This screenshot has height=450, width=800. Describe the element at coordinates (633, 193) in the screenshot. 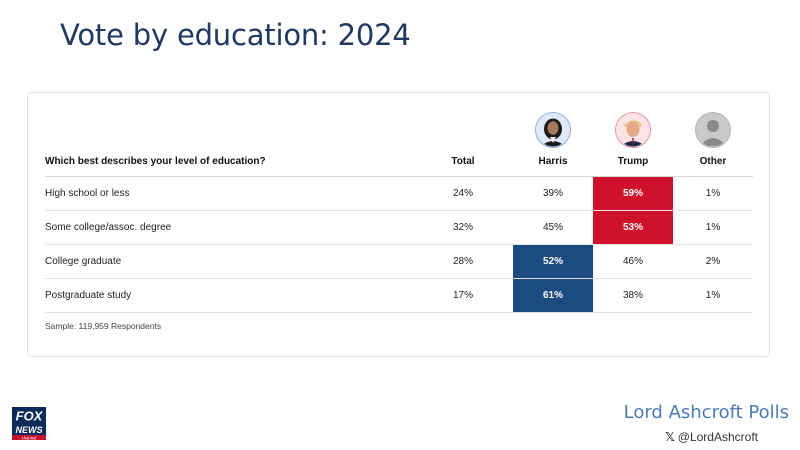

I see `cell-trump: 59%` at that location.